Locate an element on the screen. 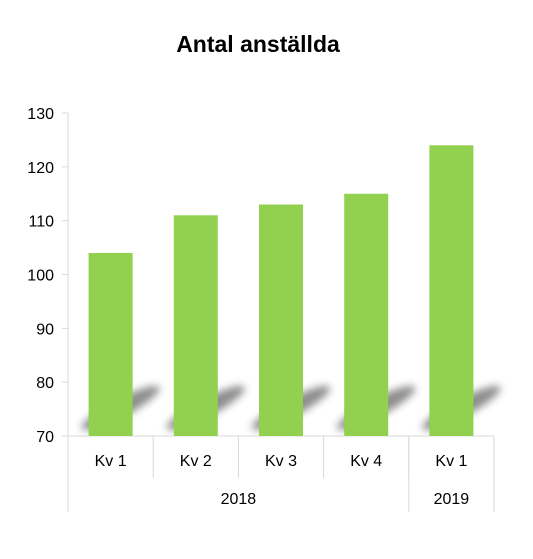 This screenshot has height=559, width=533. group-label: 2018 is located at coordinates (239, 499).